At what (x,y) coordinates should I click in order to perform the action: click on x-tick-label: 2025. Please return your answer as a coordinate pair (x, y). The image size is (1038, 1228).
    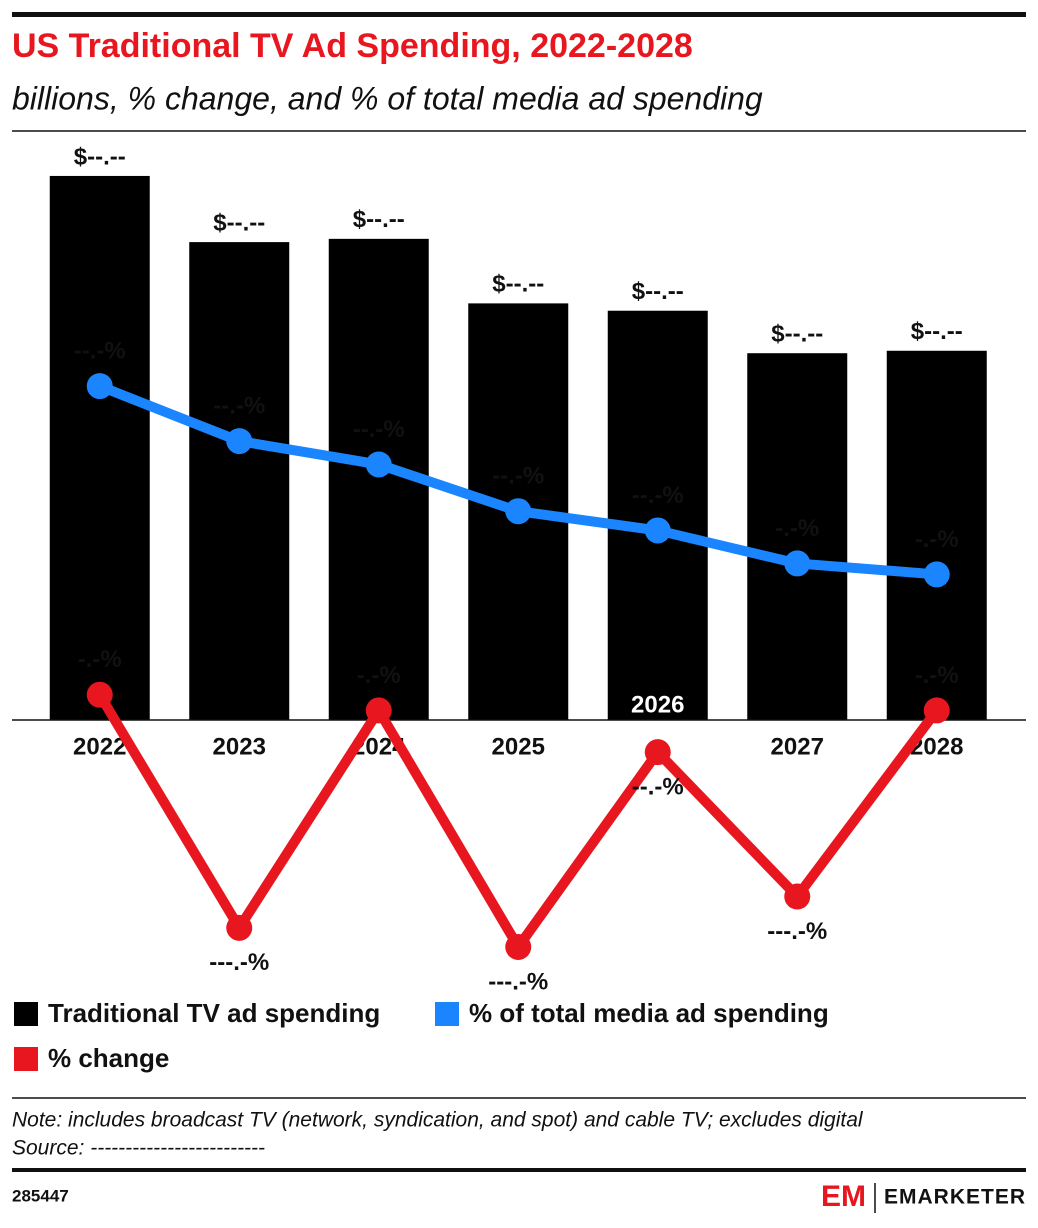
    Looking at the image, I should click on (518, 746).